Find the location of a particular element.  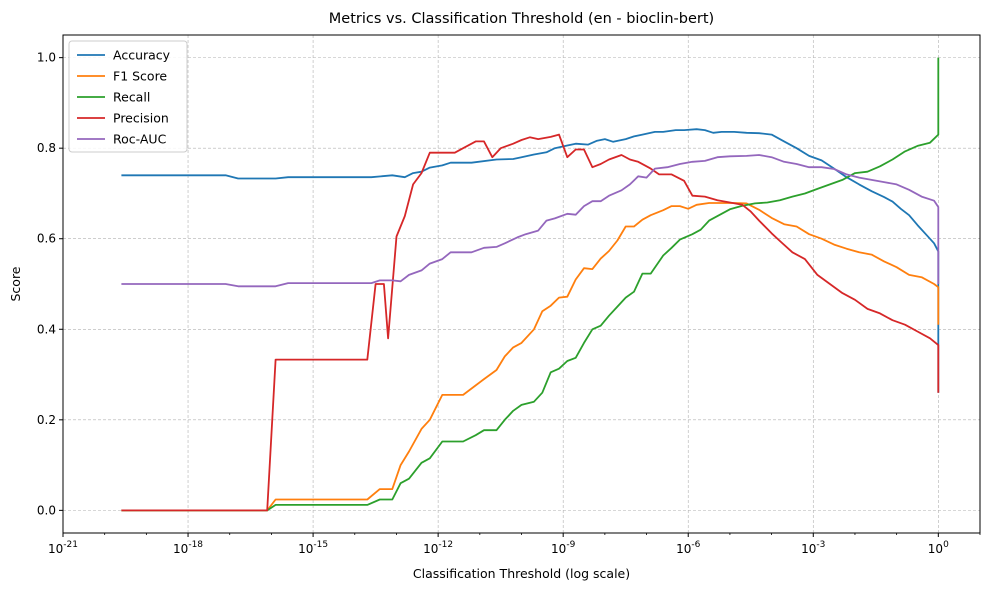

y-axis-label: Score is located at coordinates (15, 283).